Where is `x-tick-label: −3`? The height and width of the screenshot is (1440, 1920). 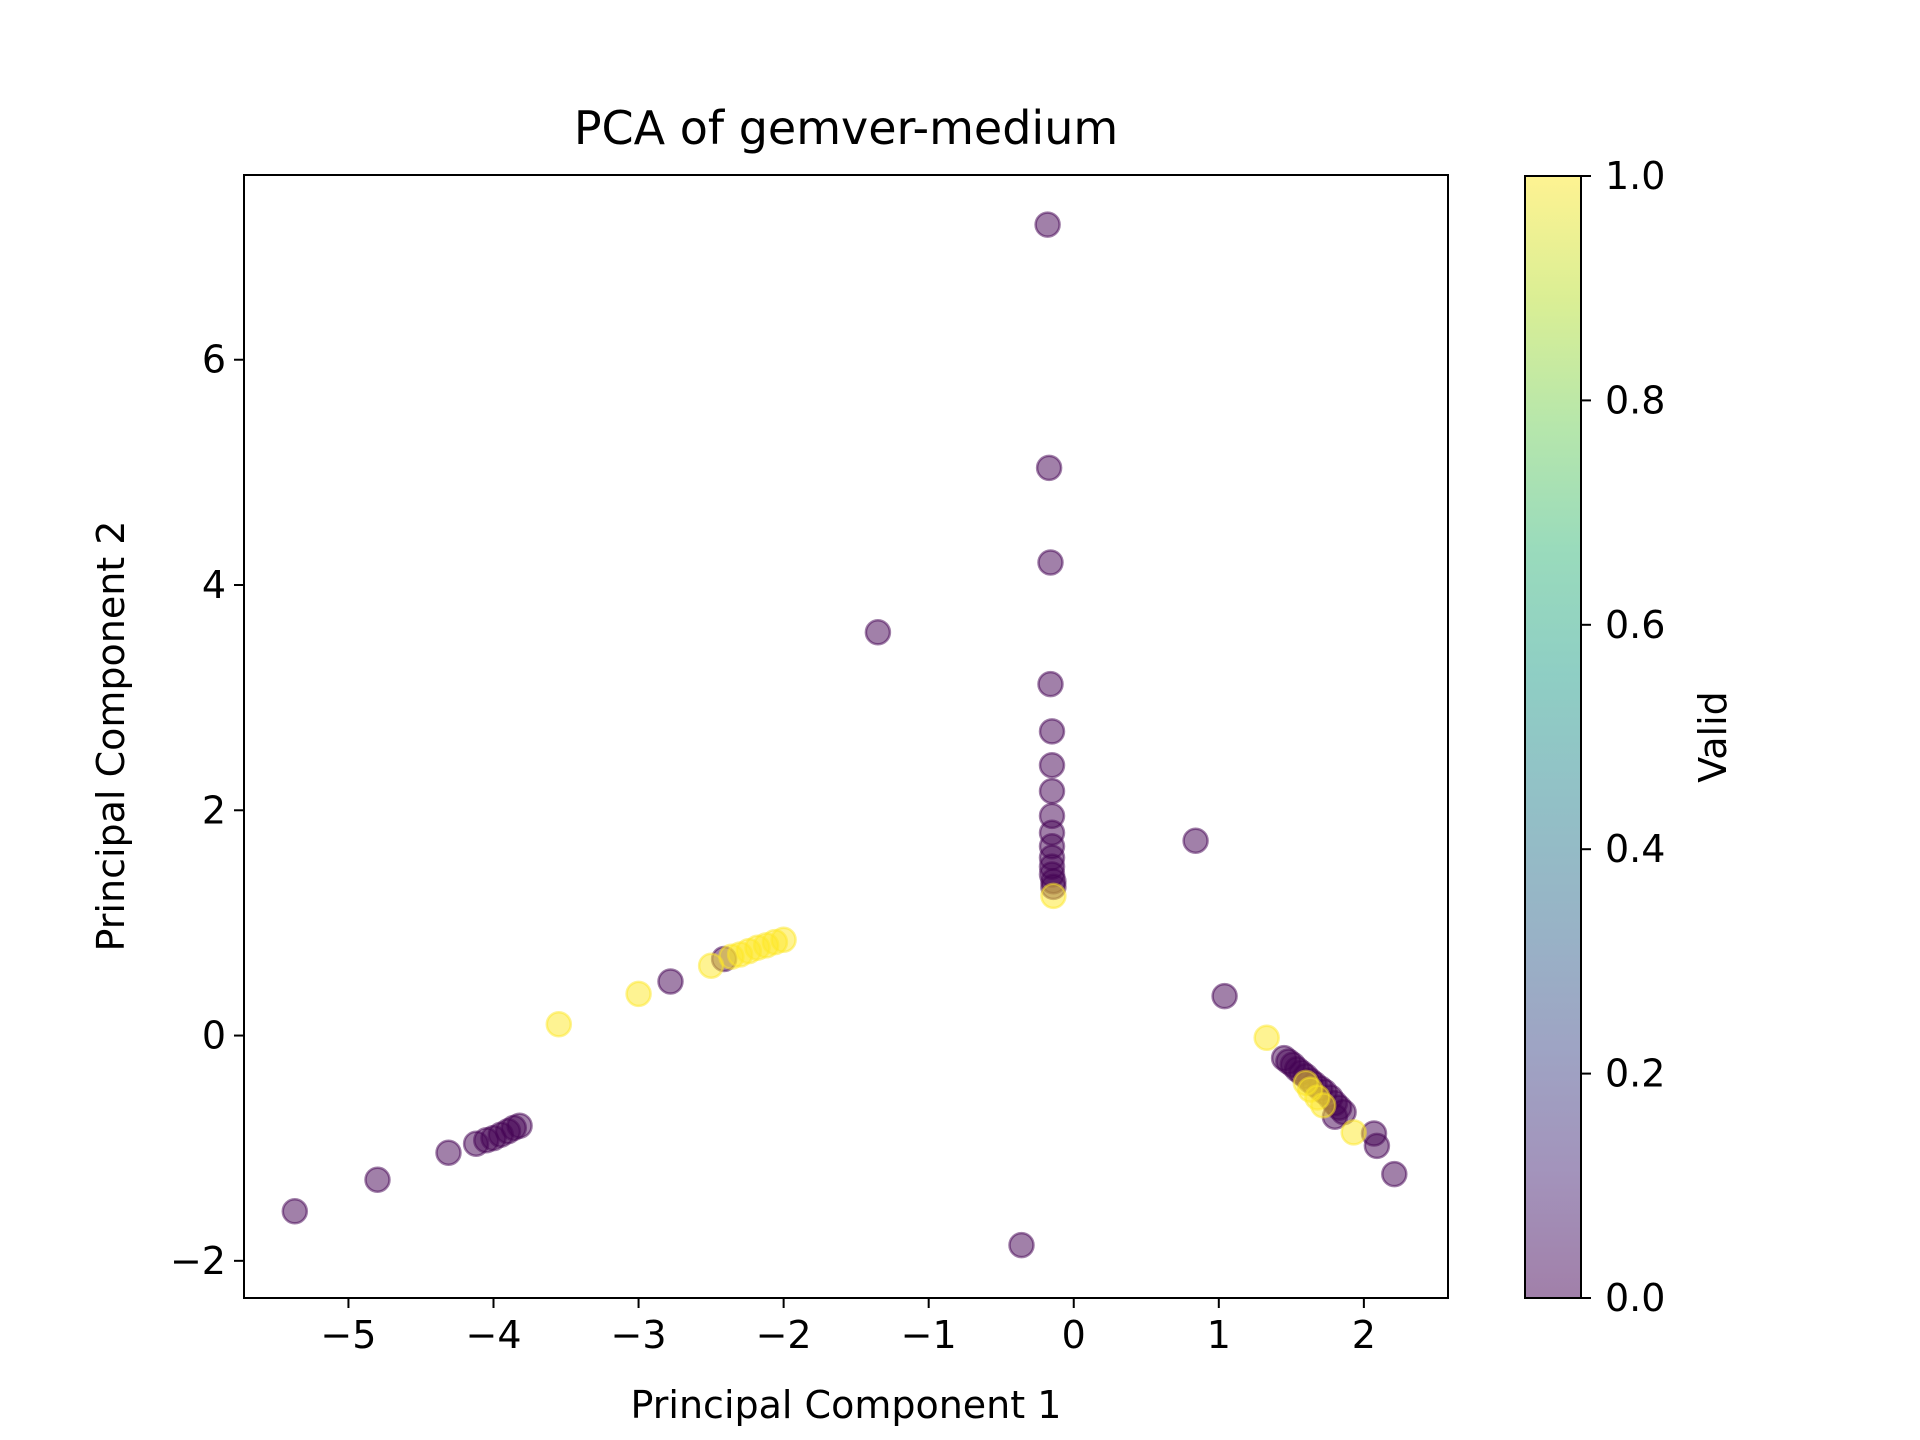 x-tick-label: −3 is located at coordinates (639, 1335).